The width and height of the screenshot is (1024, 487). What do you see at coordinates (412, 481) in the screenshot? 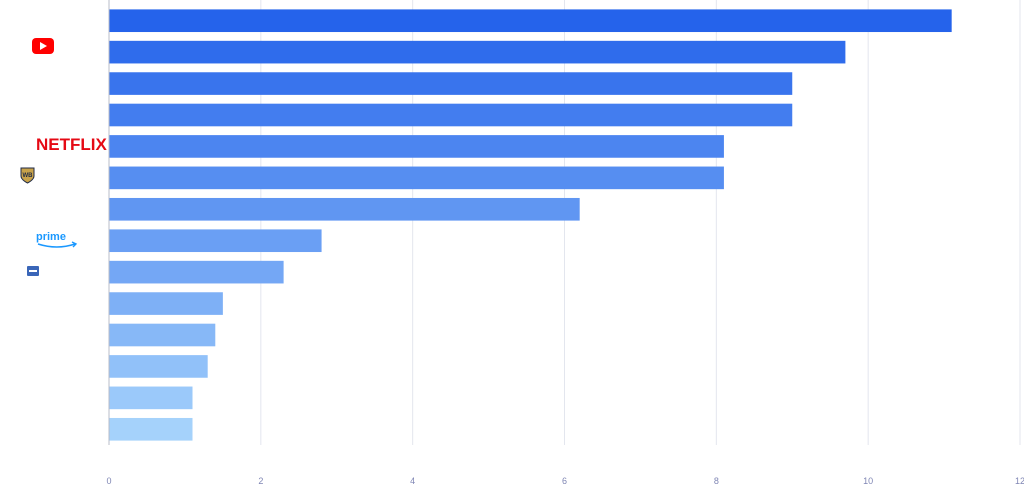
I see `x-tick-label: 4` at bounding box center [412, 481].